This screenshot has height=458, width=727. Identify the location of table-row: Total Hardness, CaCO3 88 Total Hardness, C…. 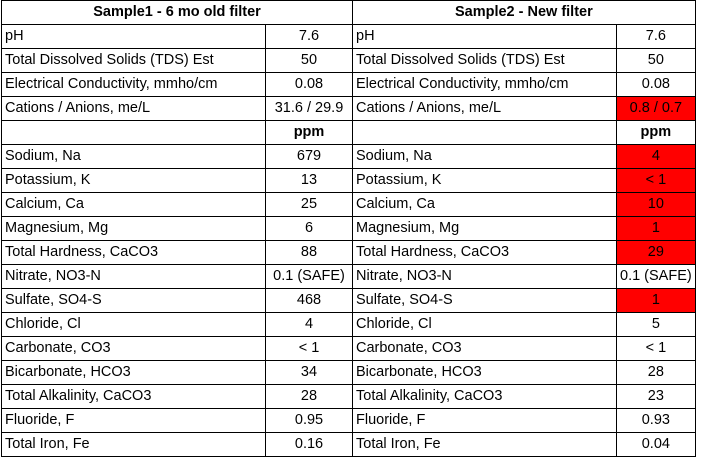
(348, 252).